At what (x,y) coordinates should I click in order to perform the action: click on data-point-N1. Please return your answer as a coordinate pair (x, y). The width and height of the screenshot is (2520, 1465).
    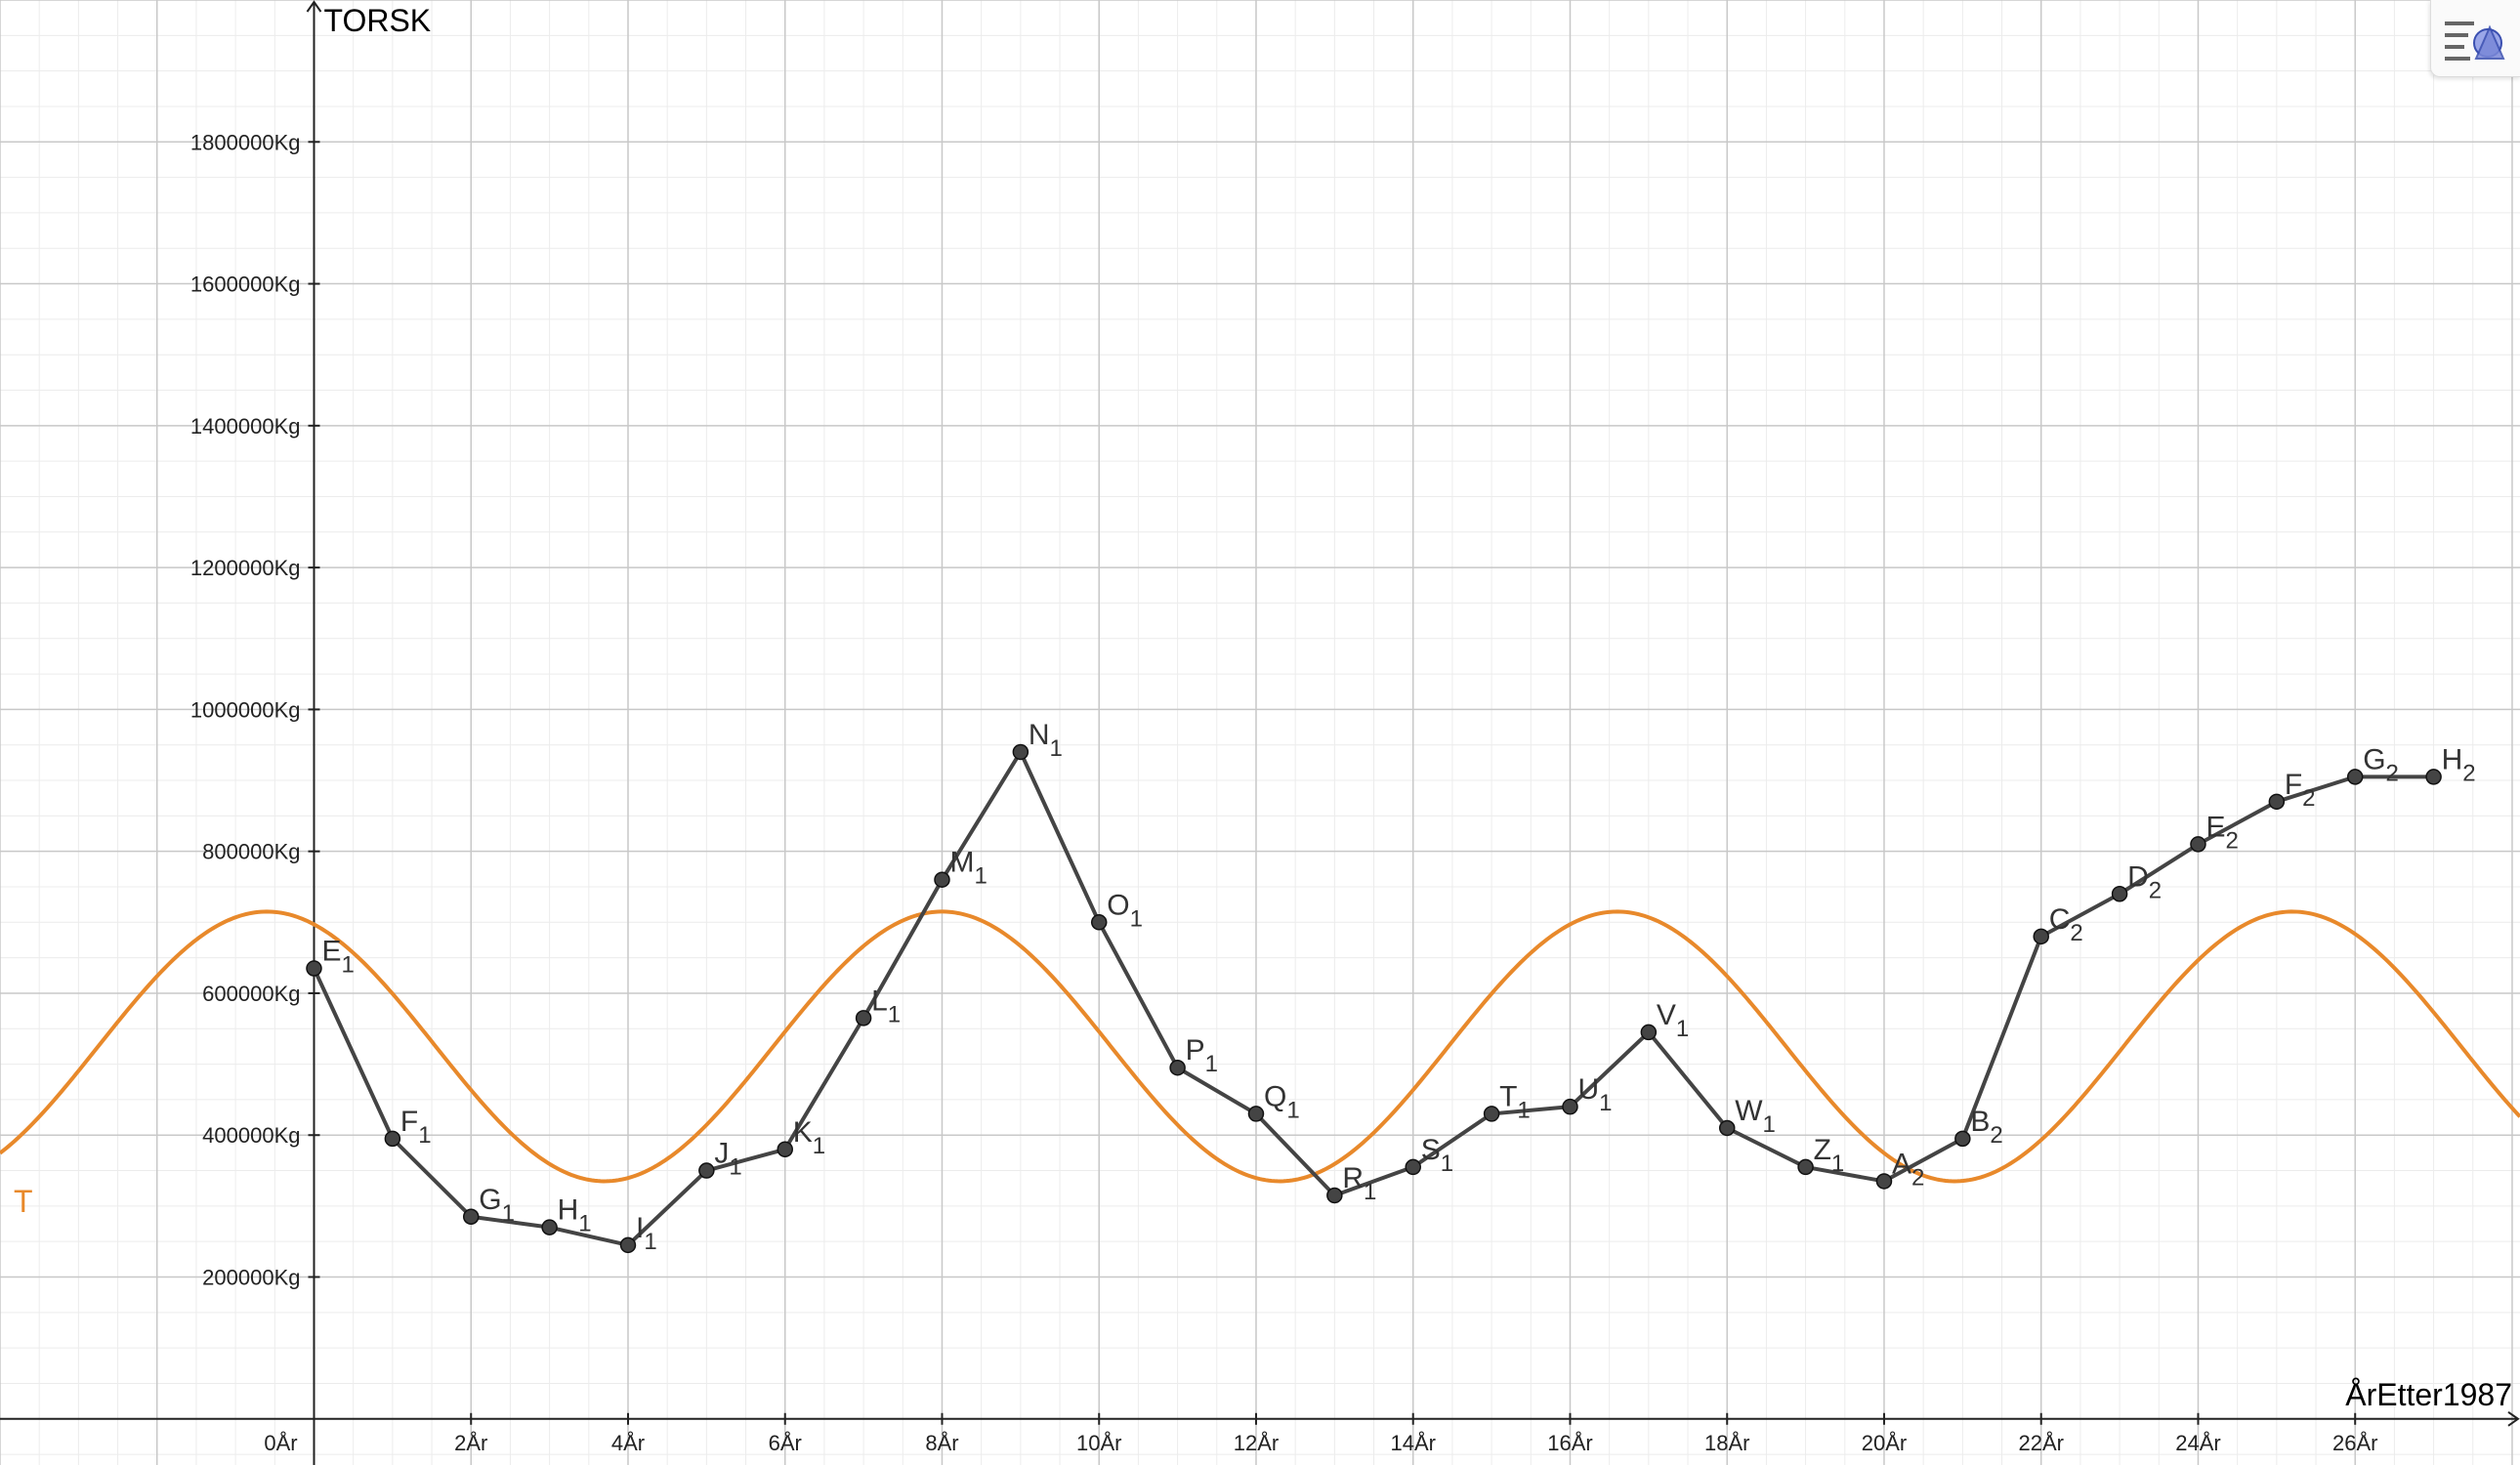
    Looking at the image, I should click on (1020, 752).